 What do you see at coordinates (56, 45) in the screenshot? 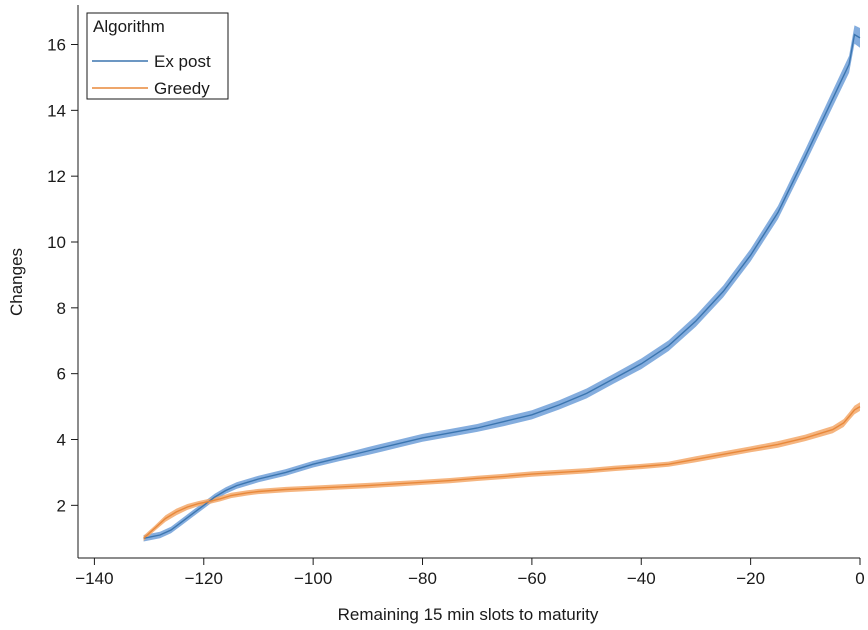
I see `y-tick-label: 16` at bounding box center [56, 45].